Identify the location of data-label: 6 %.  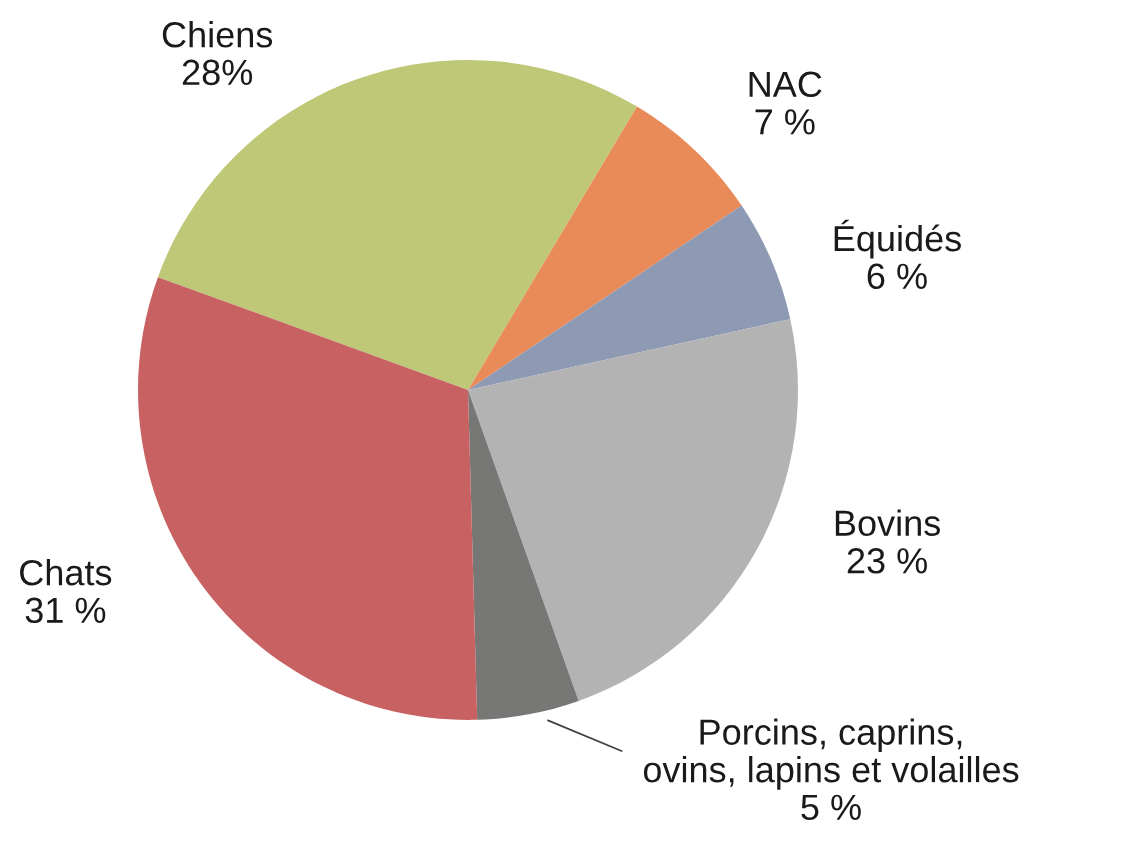
(897, 276).